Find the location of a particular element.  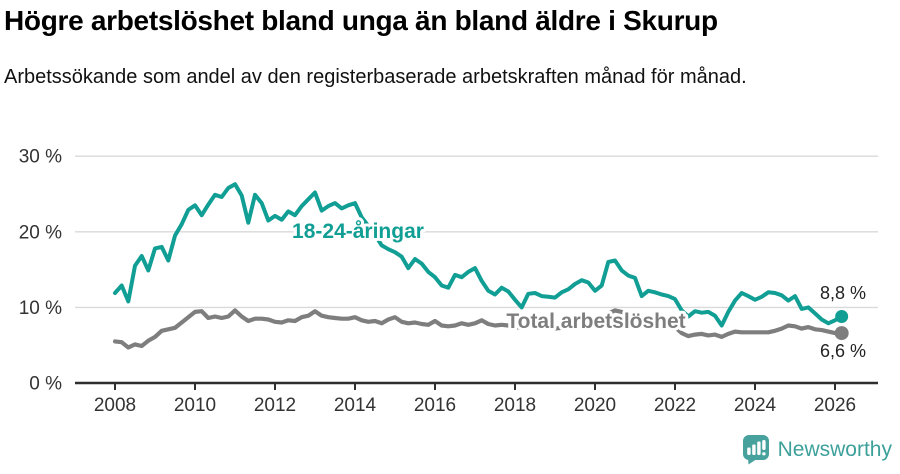

x-tick-label: 2022 is located at coordinates (675, 405).